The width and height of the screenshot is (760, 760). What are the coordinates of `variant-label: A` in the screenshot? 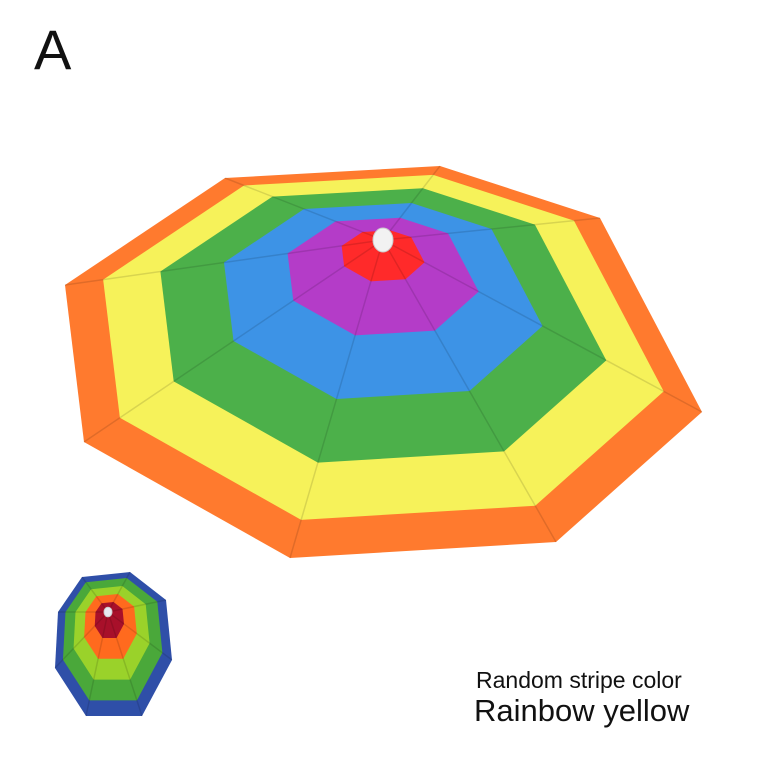 It's located at (53, 49).